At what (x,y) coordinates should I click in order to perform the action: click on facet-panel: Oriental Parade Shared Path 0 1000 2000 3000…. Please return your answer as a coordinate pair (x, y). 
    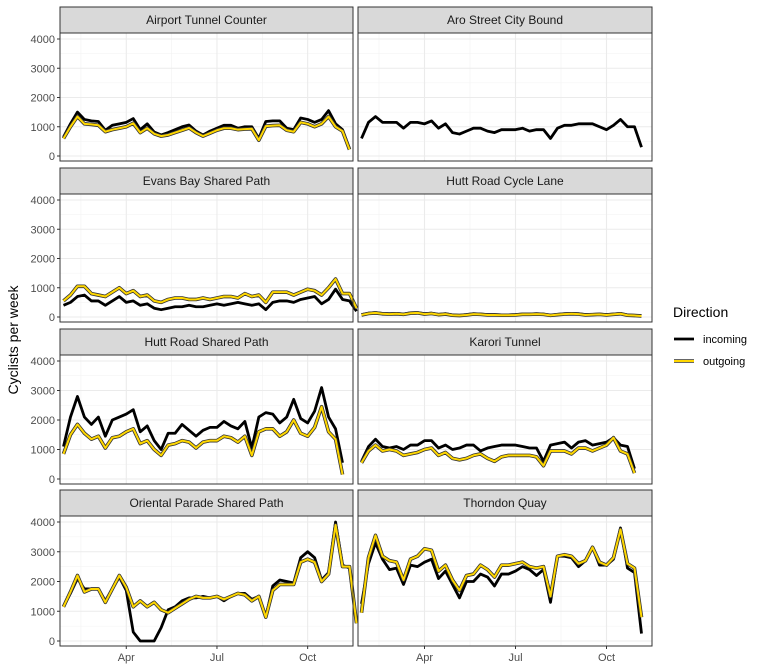
    Looking at the image, I should click on (195, 576).